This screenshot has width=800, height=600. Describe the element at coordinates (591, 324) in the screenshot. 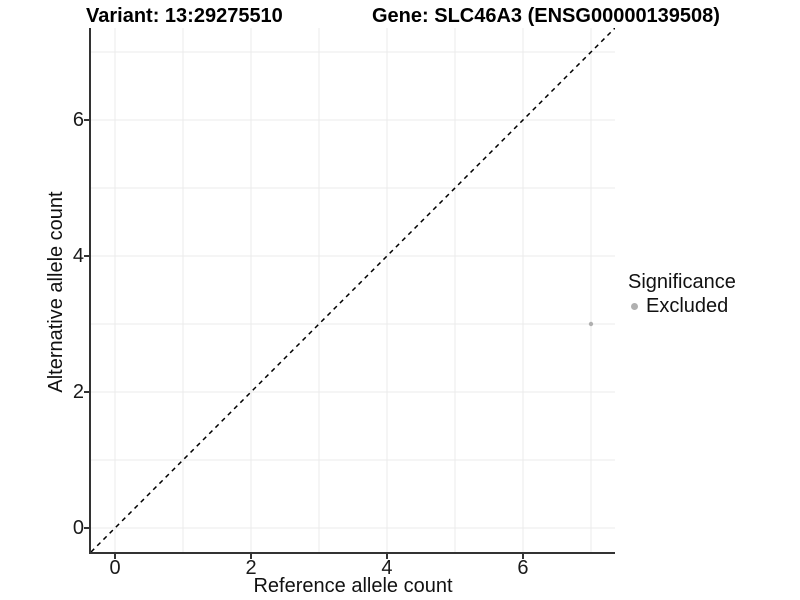

I see `data-point` at that location.